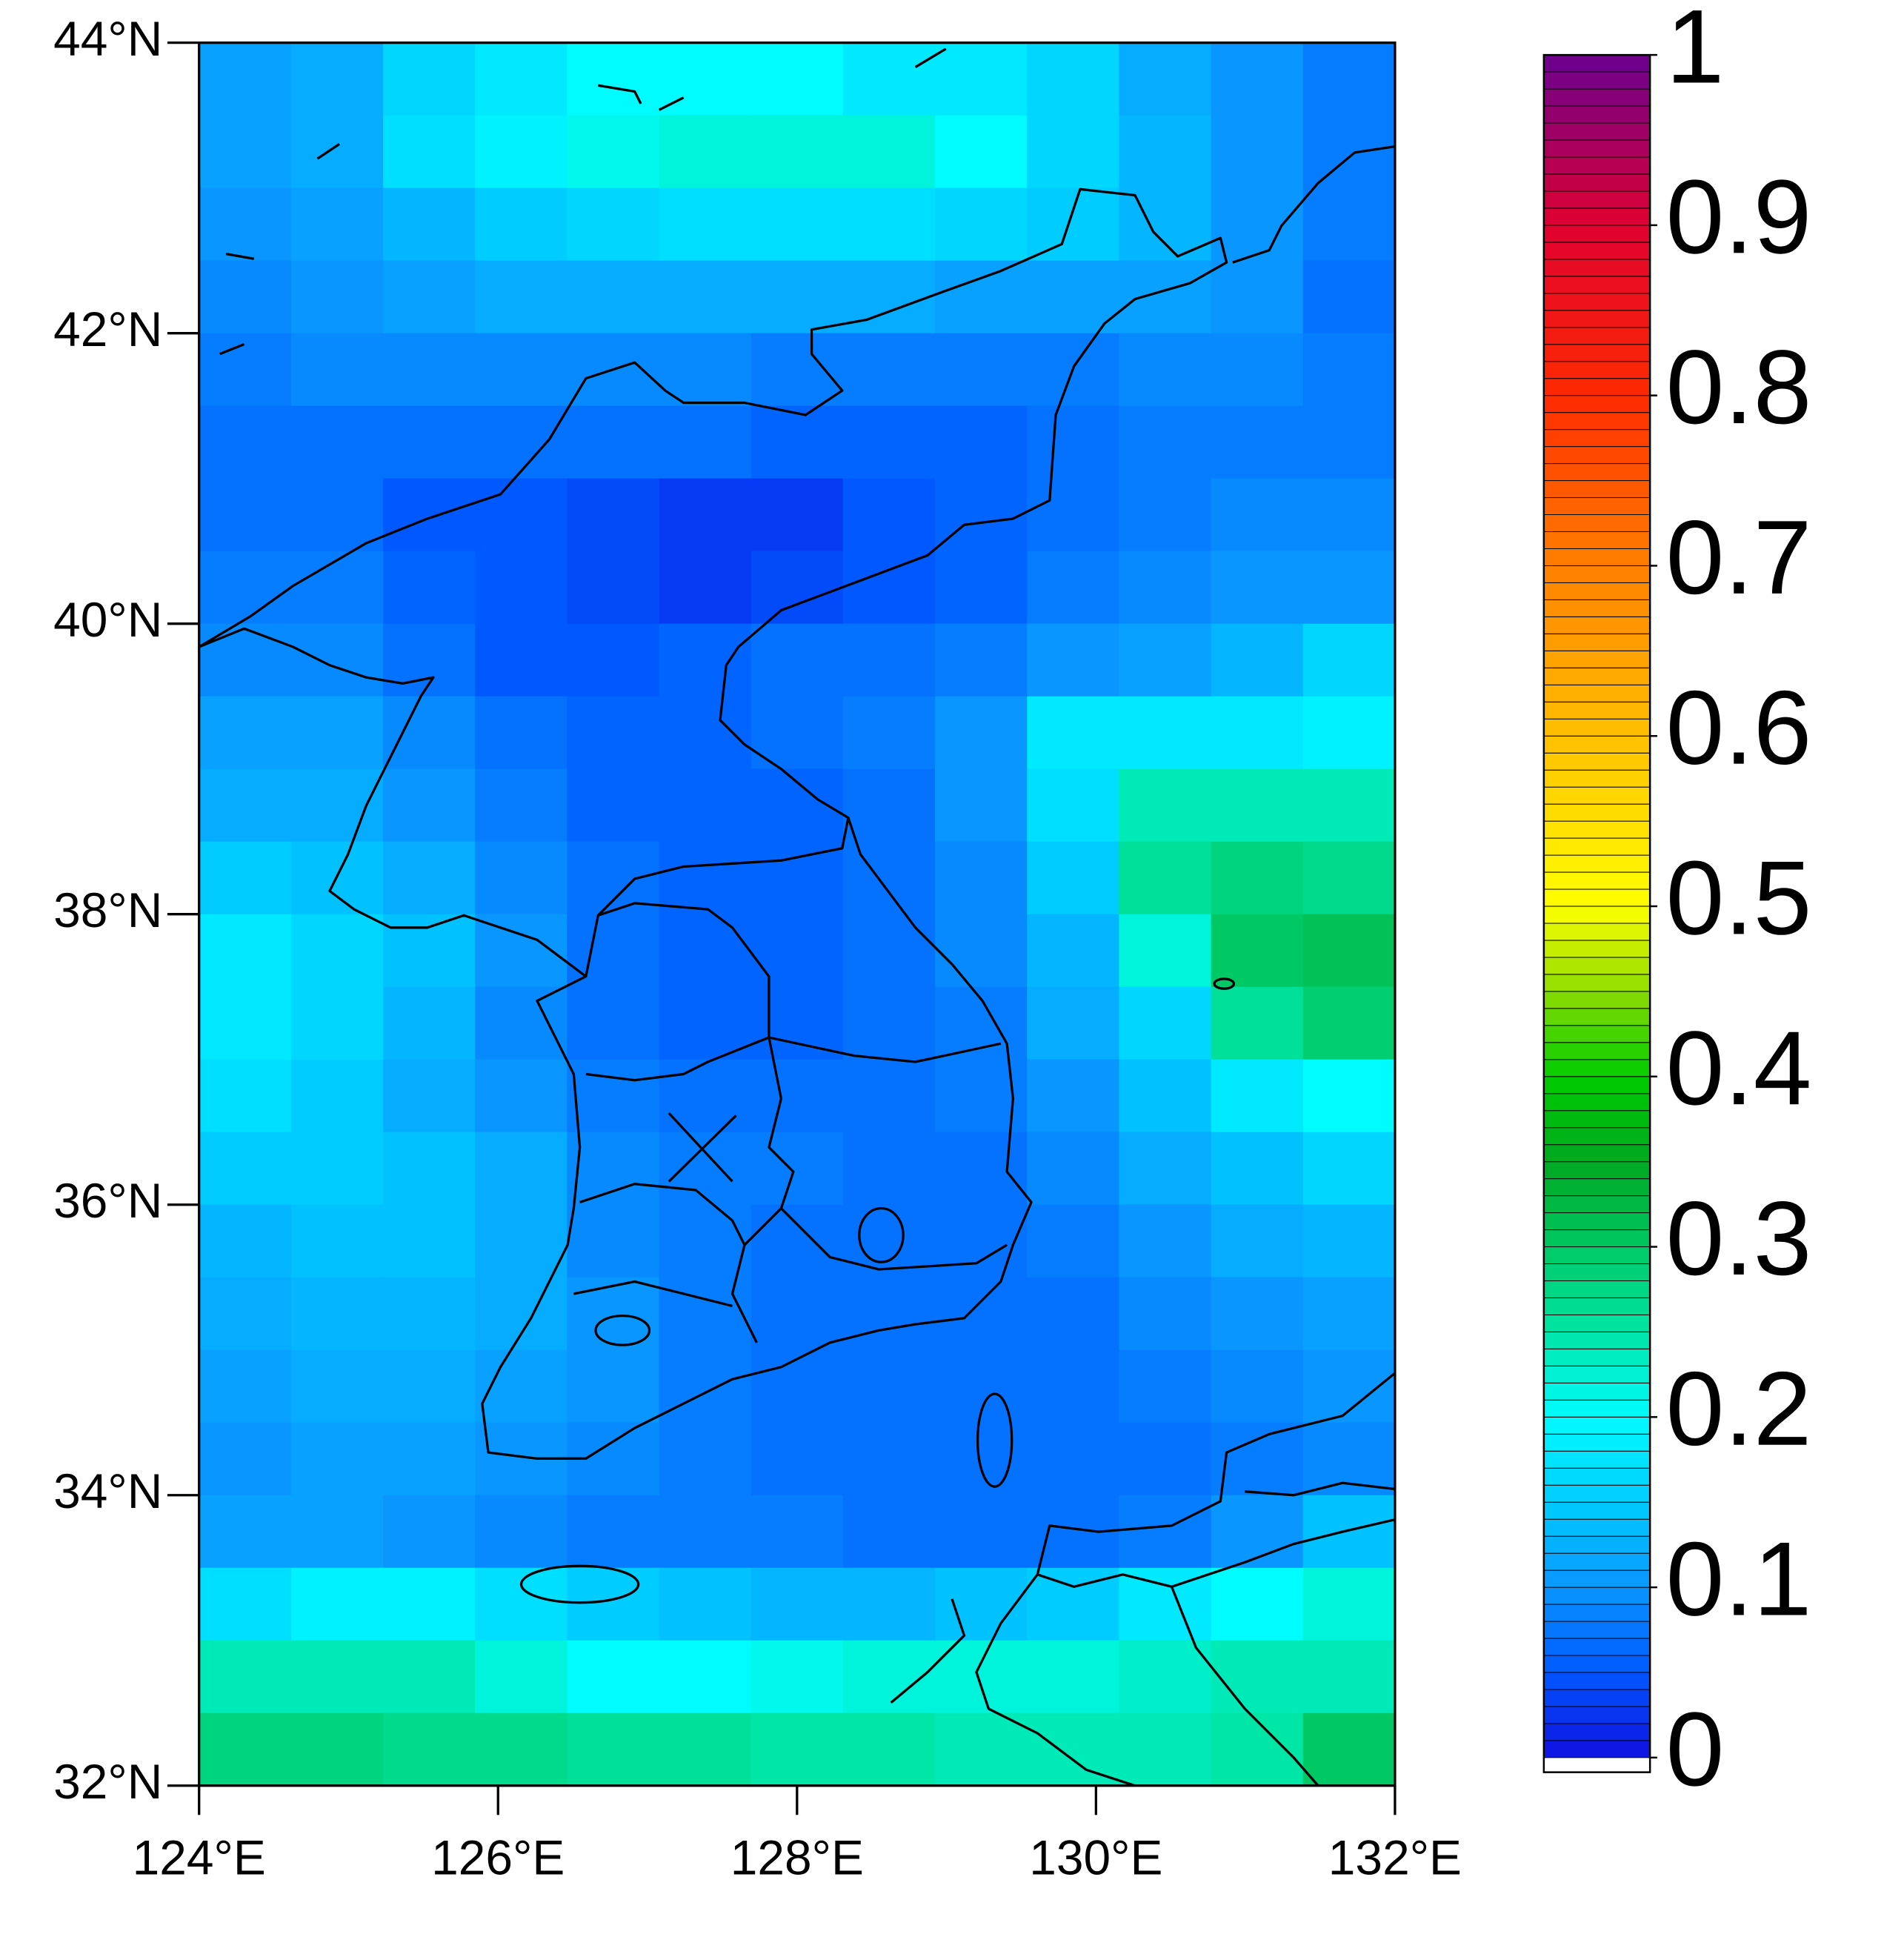 Image resolution: width=1904 pixels, height=1937 pixels. I want to click on island, so click(995, 1440).